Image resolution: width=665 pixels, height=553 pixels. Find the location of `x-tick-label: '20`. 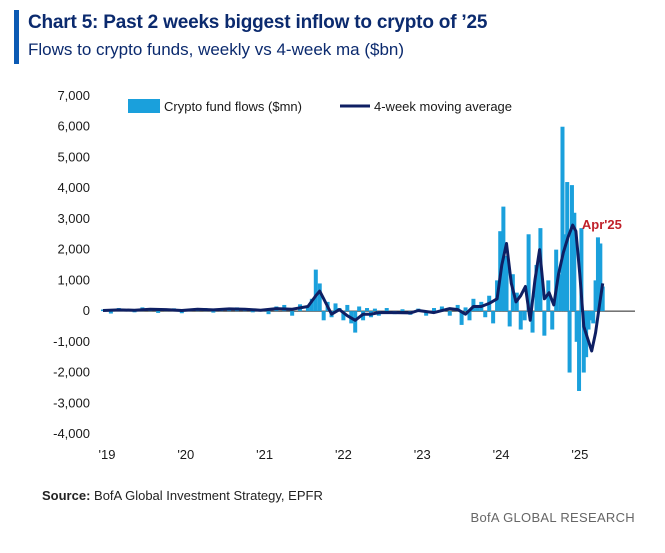

x-tick-label: '20 is located at coordinates (185, 454).